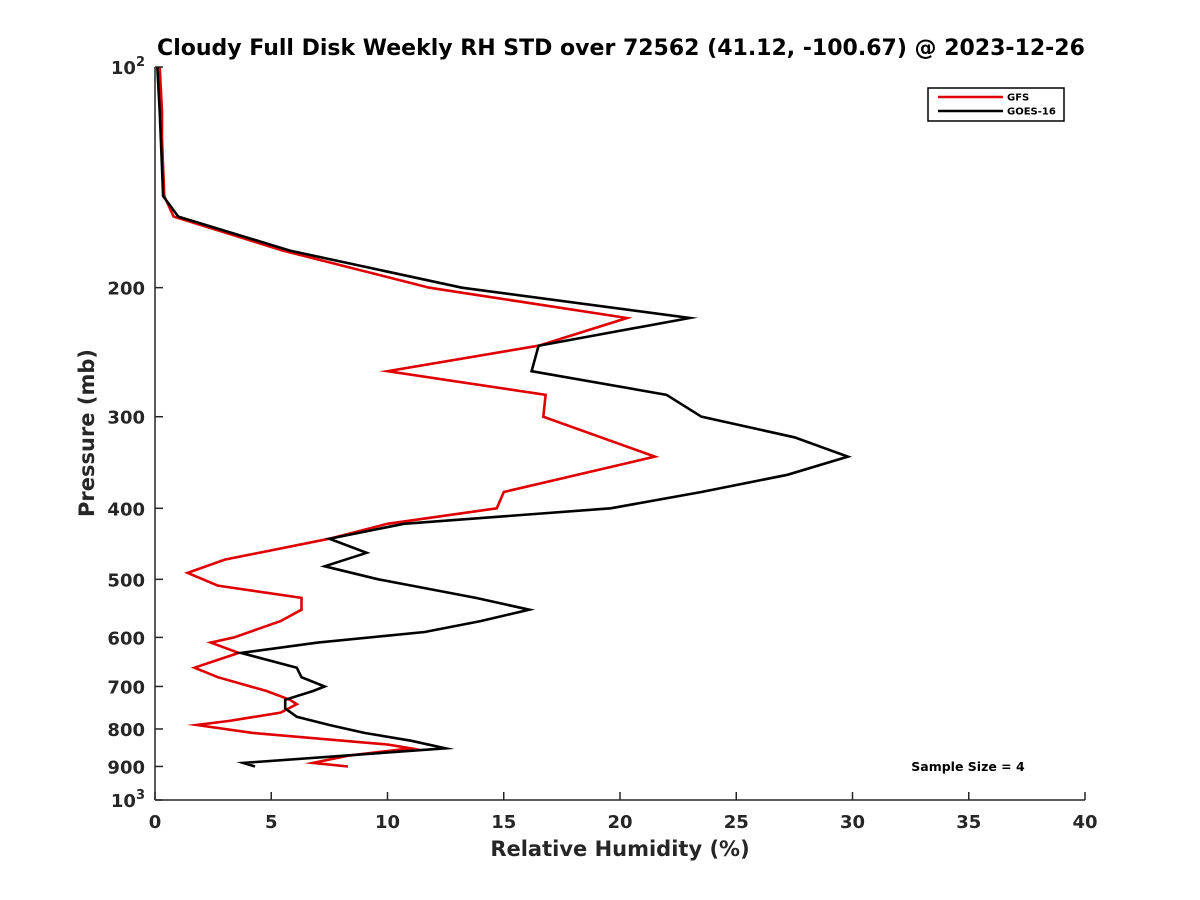 The image size is (1200, 900). I want to click on x-tick-label: 20, so click(619, 822).